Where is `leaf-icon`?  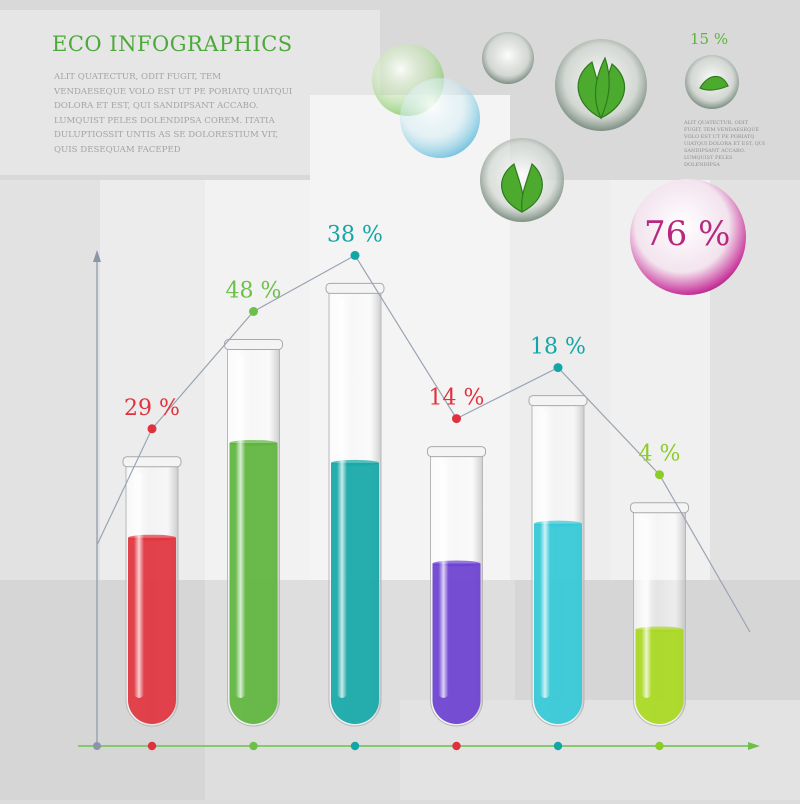
leaf-icon is located at coordinates (615, 134).